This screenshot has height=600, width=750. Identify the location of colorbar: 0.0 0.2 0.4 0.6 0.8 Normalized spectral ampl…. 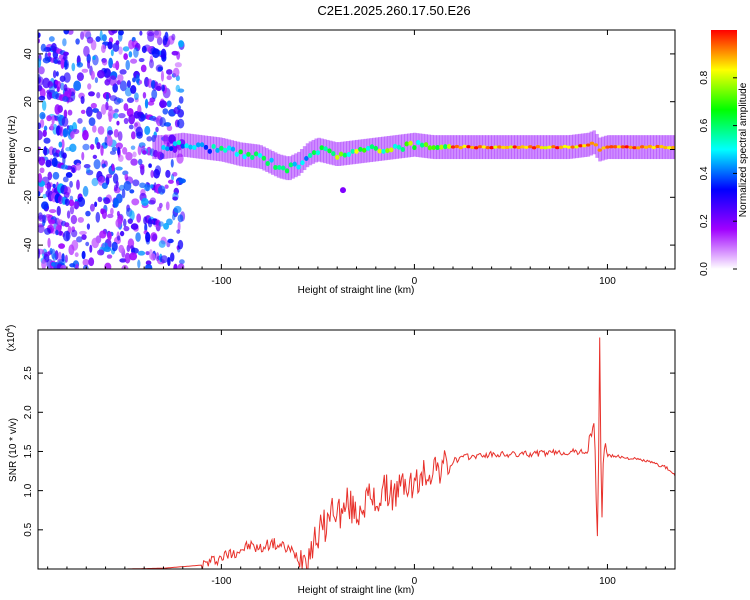
(724, 153).